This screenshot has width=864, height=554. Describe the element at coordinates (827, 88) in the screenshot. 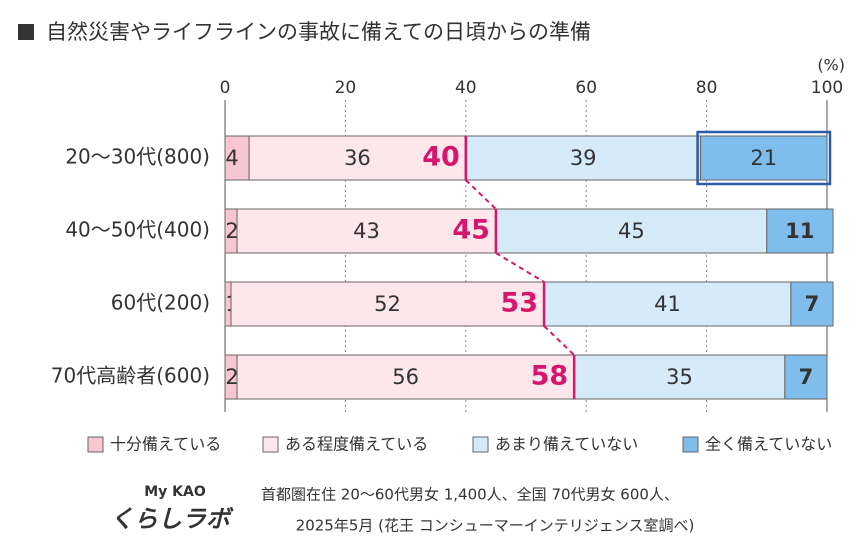

I see `x-tick-label: 100` at that location.